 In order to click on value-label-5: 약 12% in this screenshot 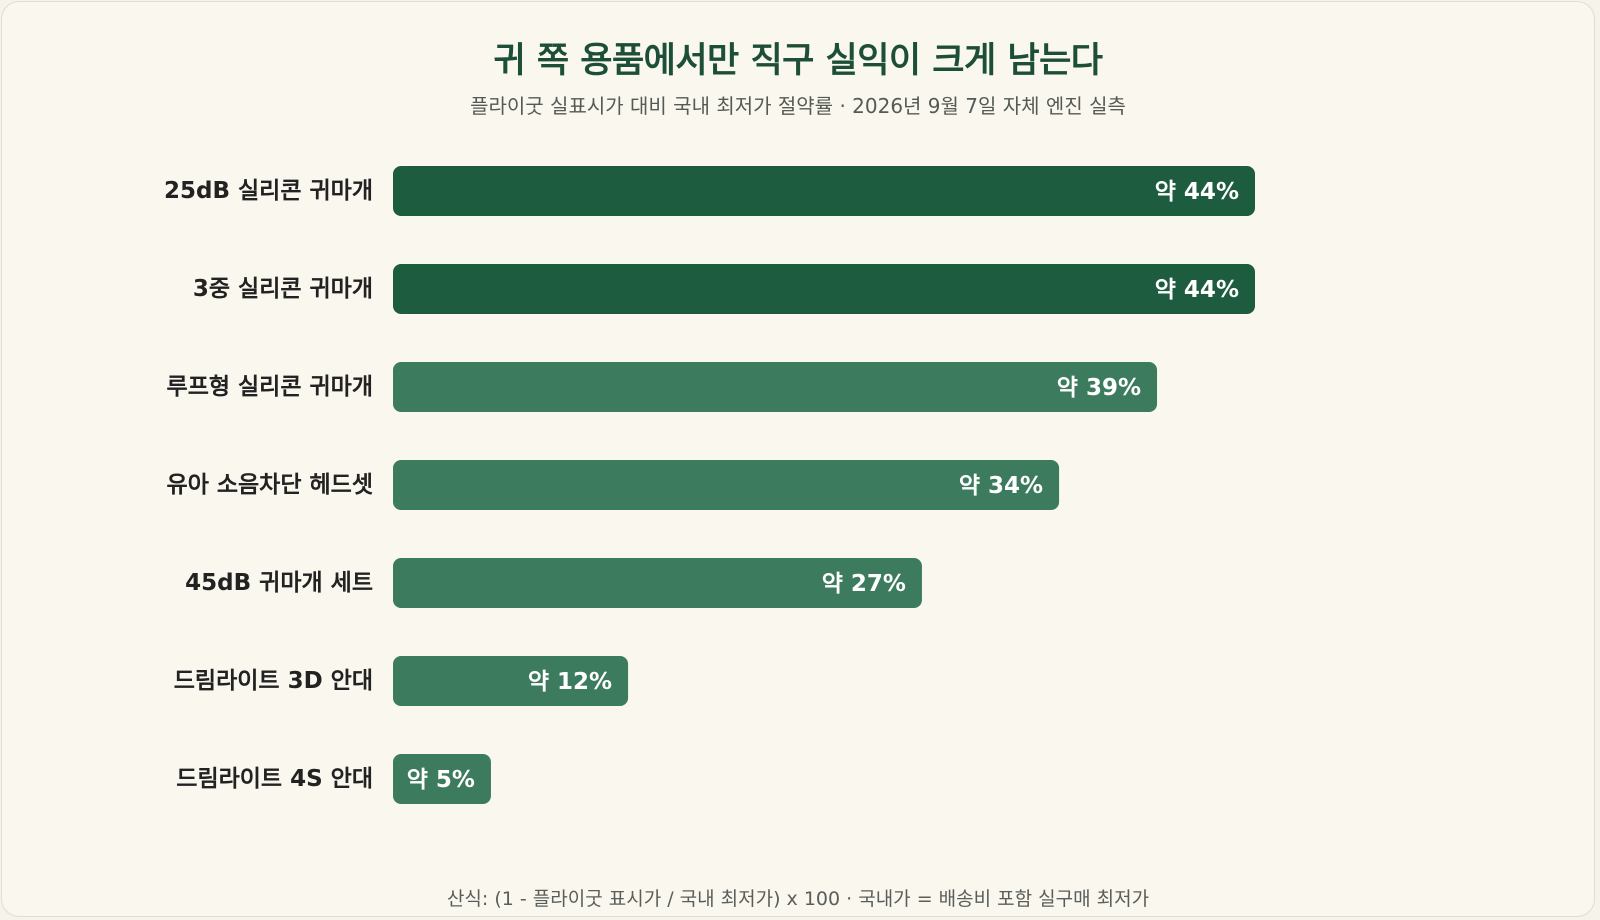, I will do `click(570, 682)`.